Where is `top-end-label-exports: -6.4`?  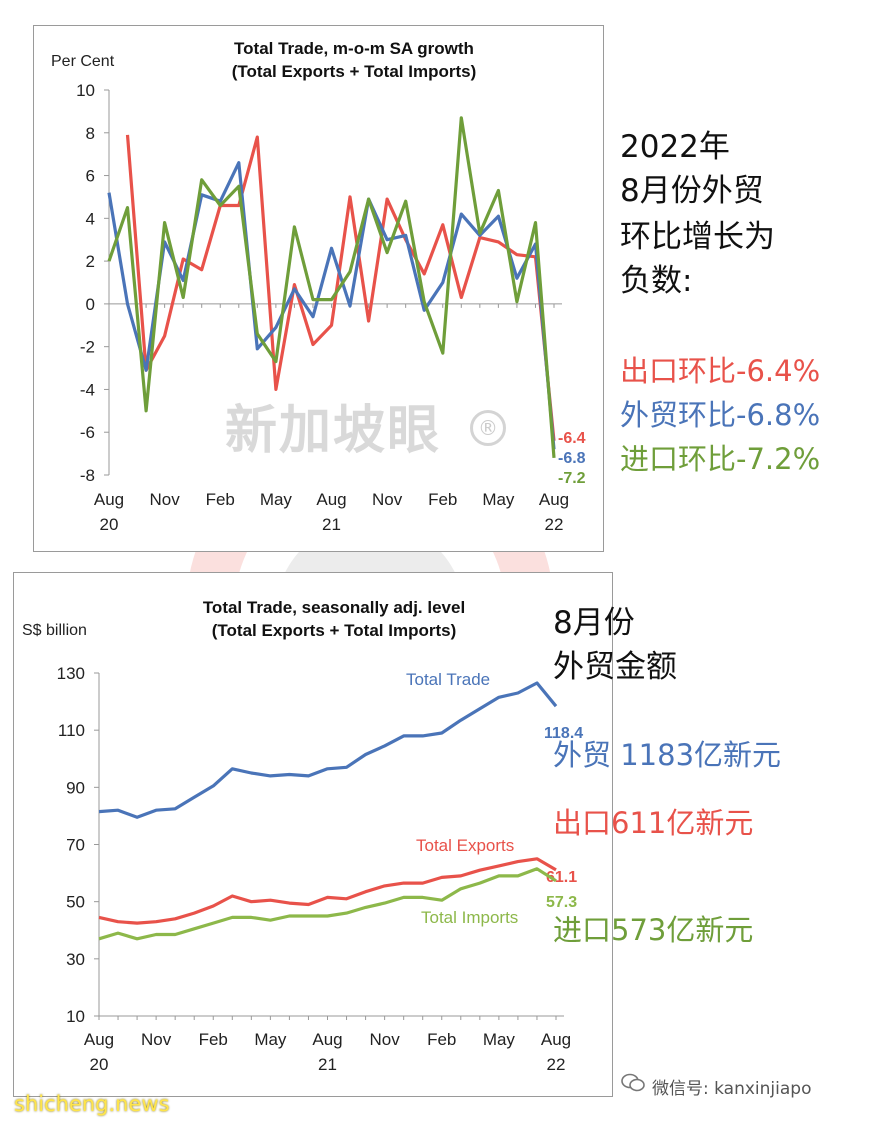 top-end-label-exports: -6.4 is located at coordinates (572, 438).